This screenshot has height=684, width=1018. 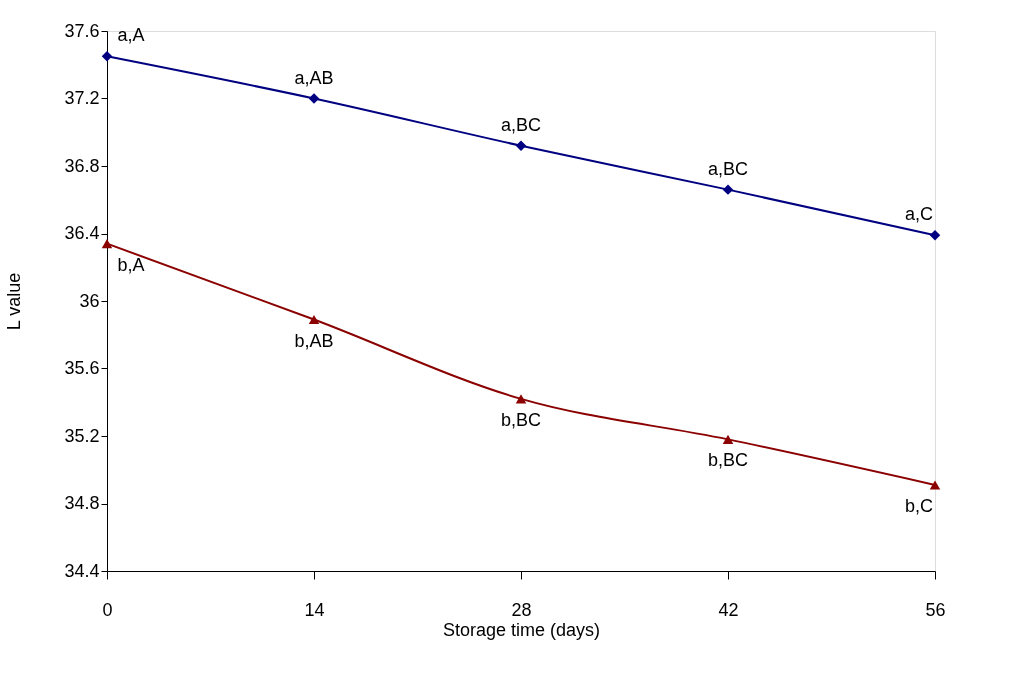 I want to click on y-tick-label: 36, so click(x=89, y=300).